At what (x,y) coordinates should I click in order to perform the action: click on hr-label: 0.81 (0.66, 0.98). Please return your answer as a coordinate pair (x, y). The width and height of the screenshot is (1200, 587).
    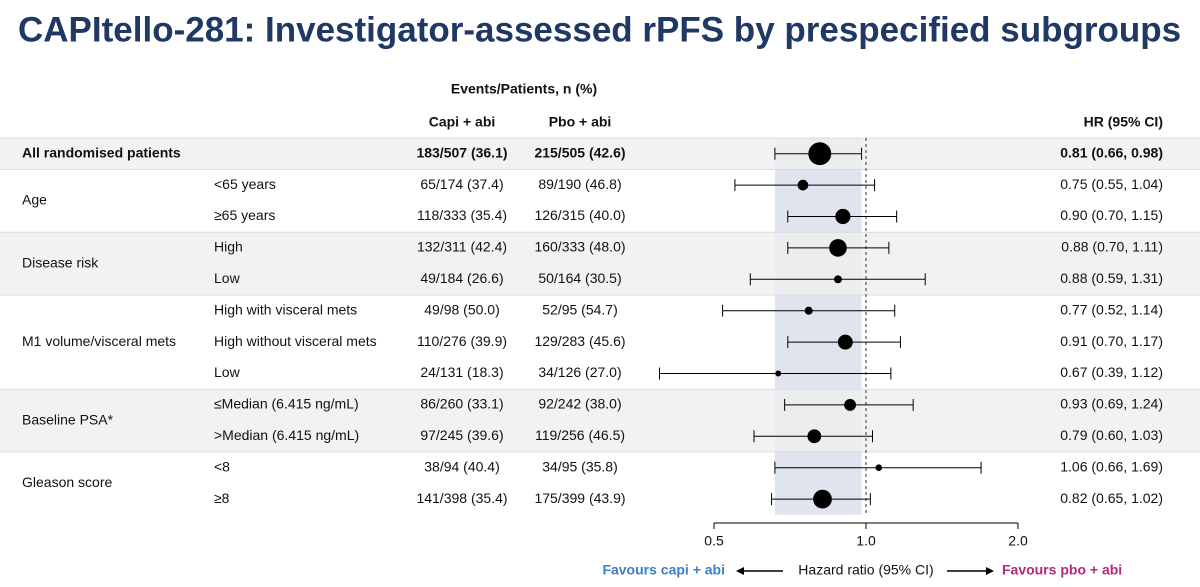
    Looking at the image, I should click on (1111, 152).